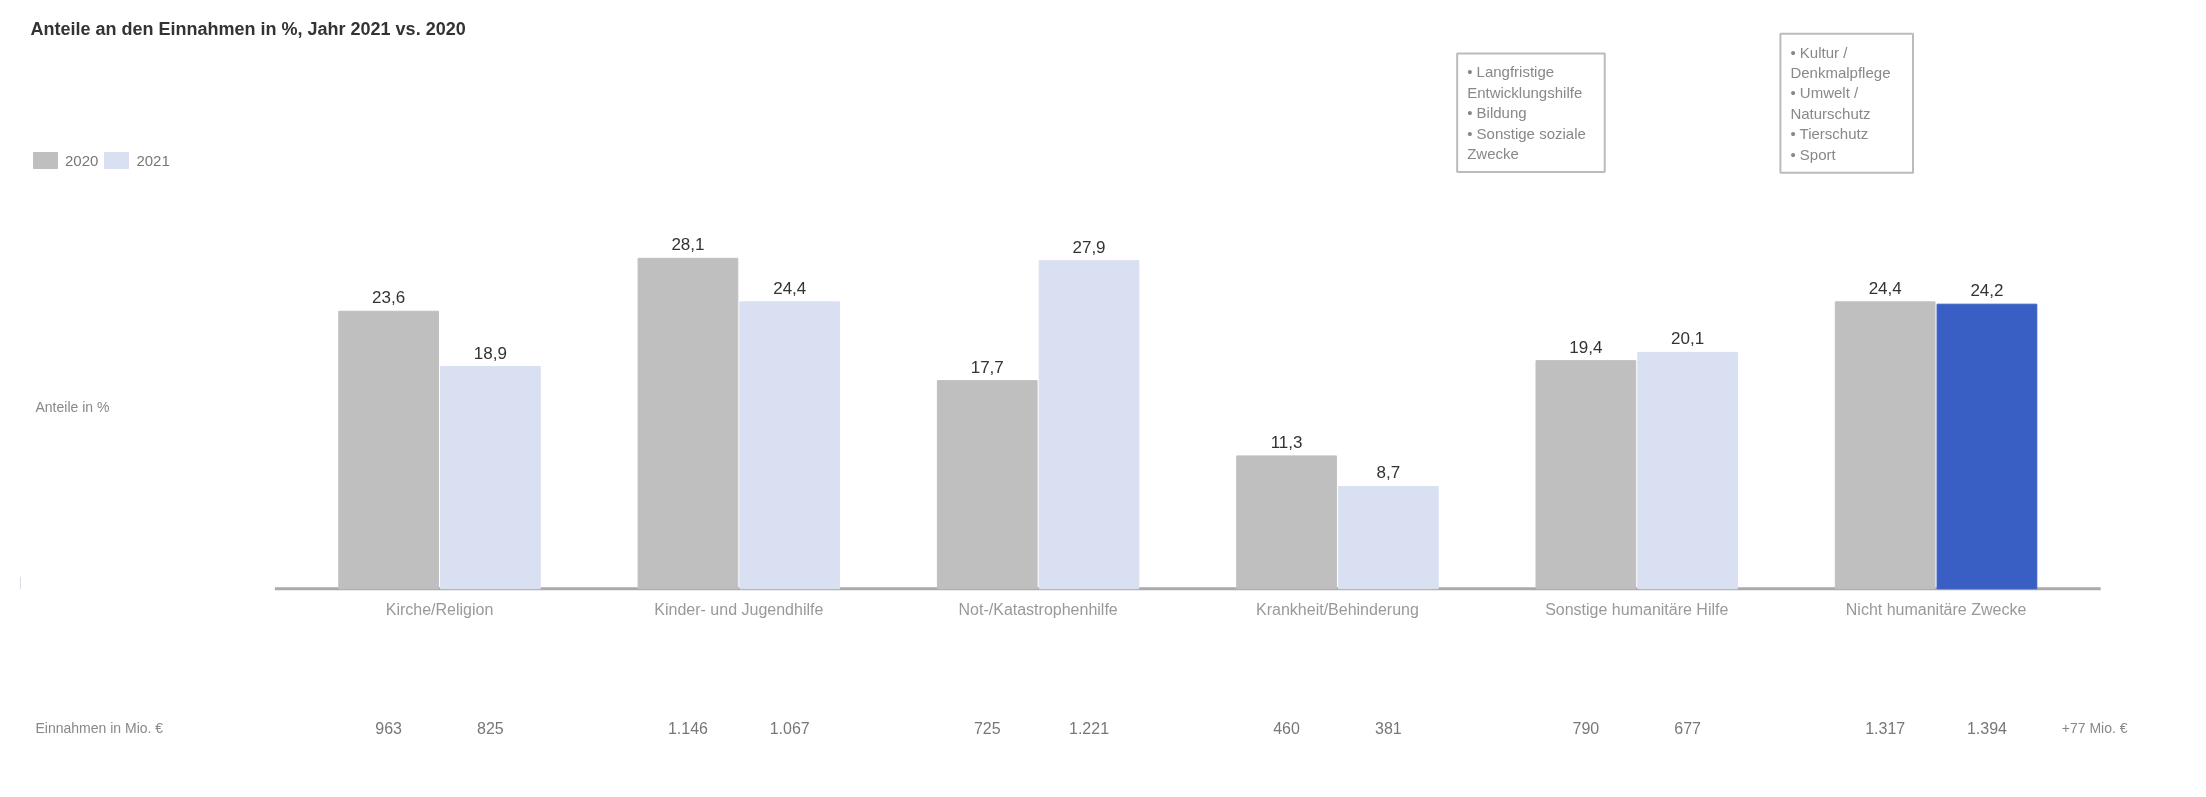 The width and height of the screenshot is (2206, 797). What do you see at coordinates (789, 728) in the screenshot?
I see `text: 1.067` at bounding box center [789, 728].